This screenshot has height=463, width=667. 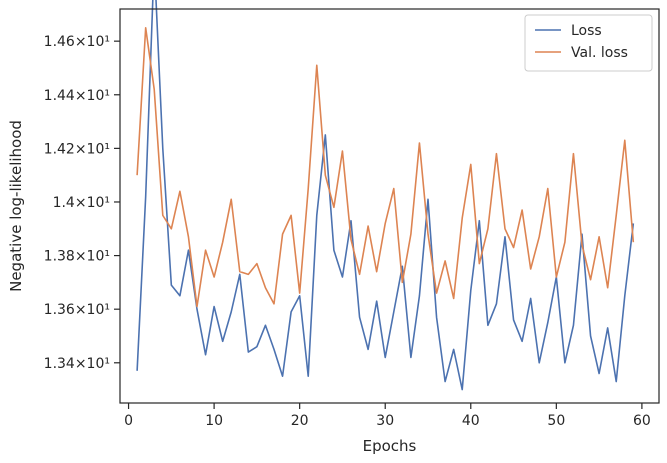 I want to click on legend-label: Loss, so click(x=586, y=31).